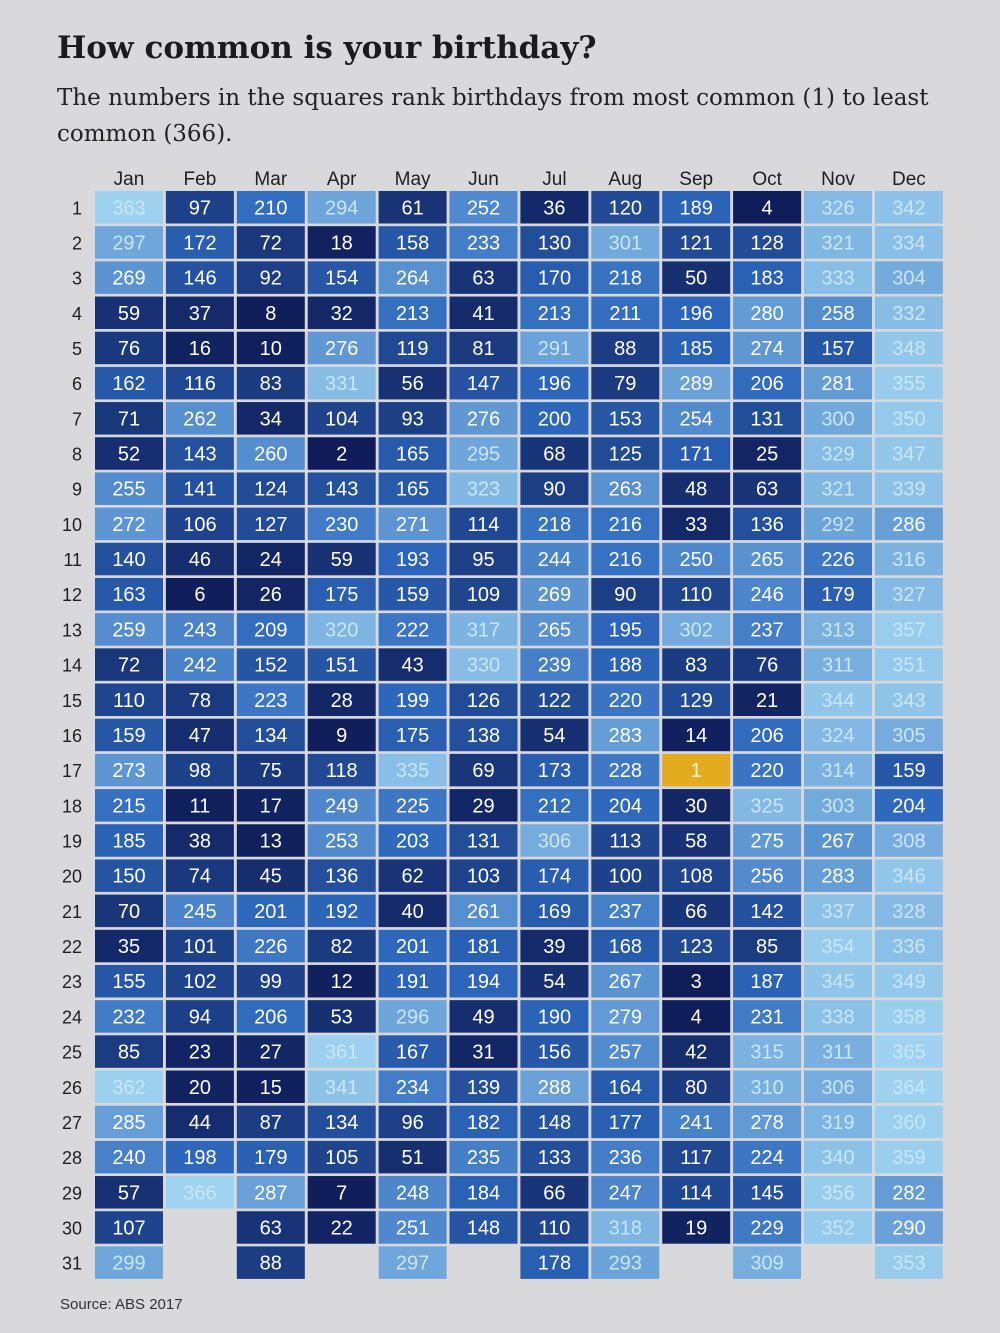  Describe the element at coordinates (412, 805) in the screenshot. I see `cell-may-18: 225` at that location.